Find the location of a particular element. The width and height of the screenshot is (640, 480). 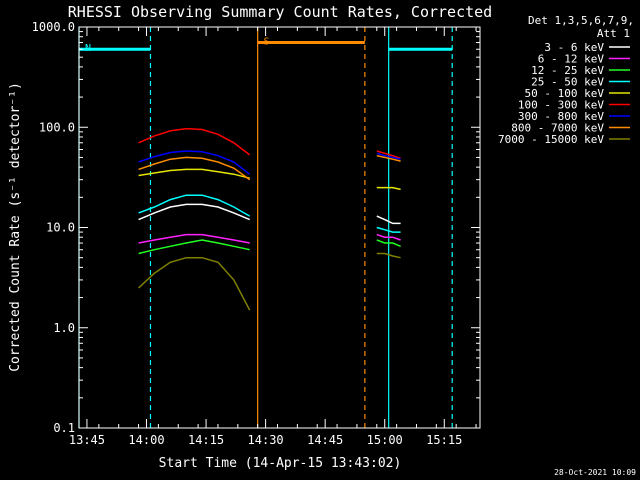

legend-header-line2: Att 1 is located at coordinates (613, 33).